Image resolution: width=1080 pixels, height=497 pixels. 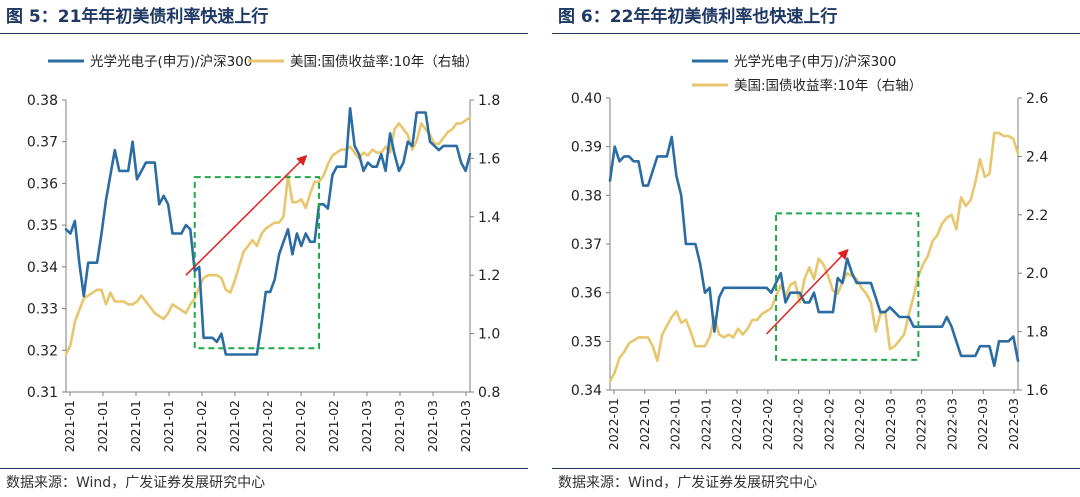 I want to click on y-tick-label-right: 1.0, so click(x=489, y=335).